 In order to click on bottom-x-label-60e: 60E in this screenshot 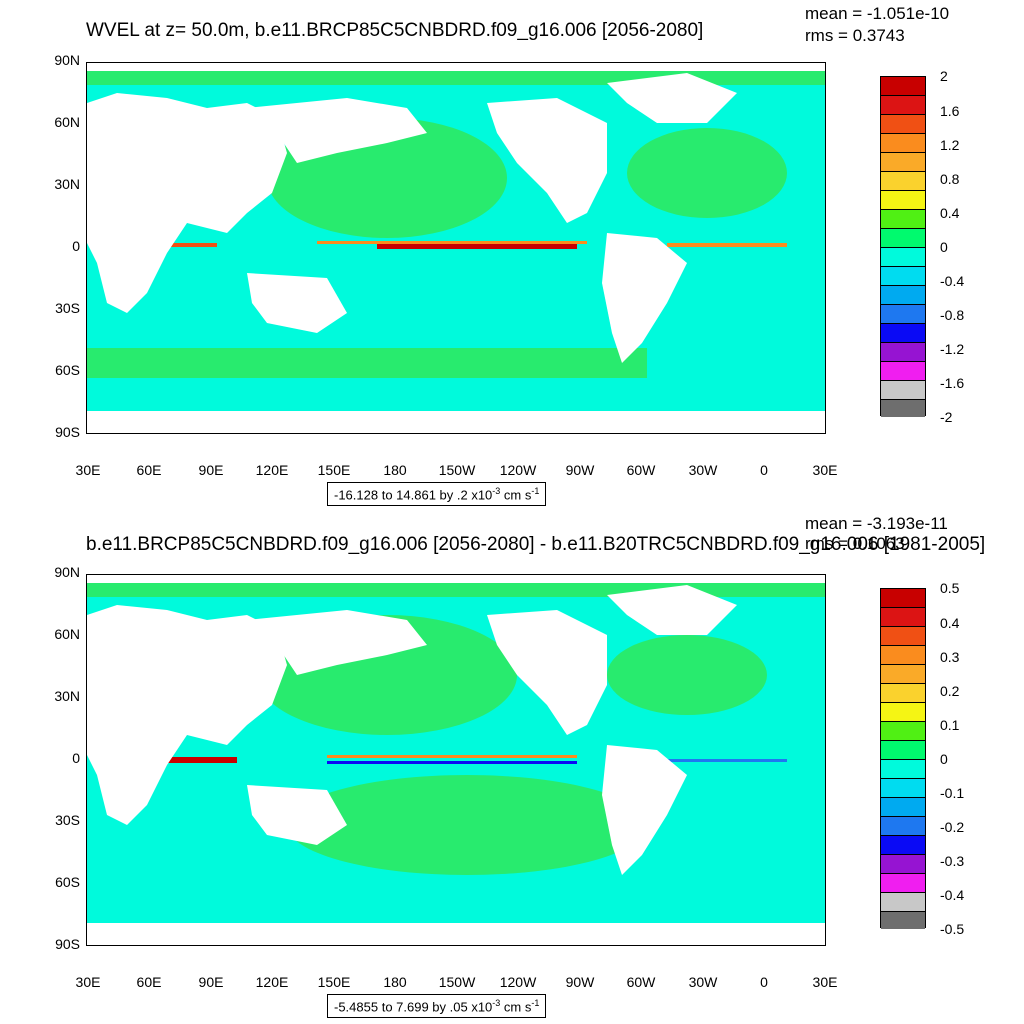, I will do `click(149, 982)`.